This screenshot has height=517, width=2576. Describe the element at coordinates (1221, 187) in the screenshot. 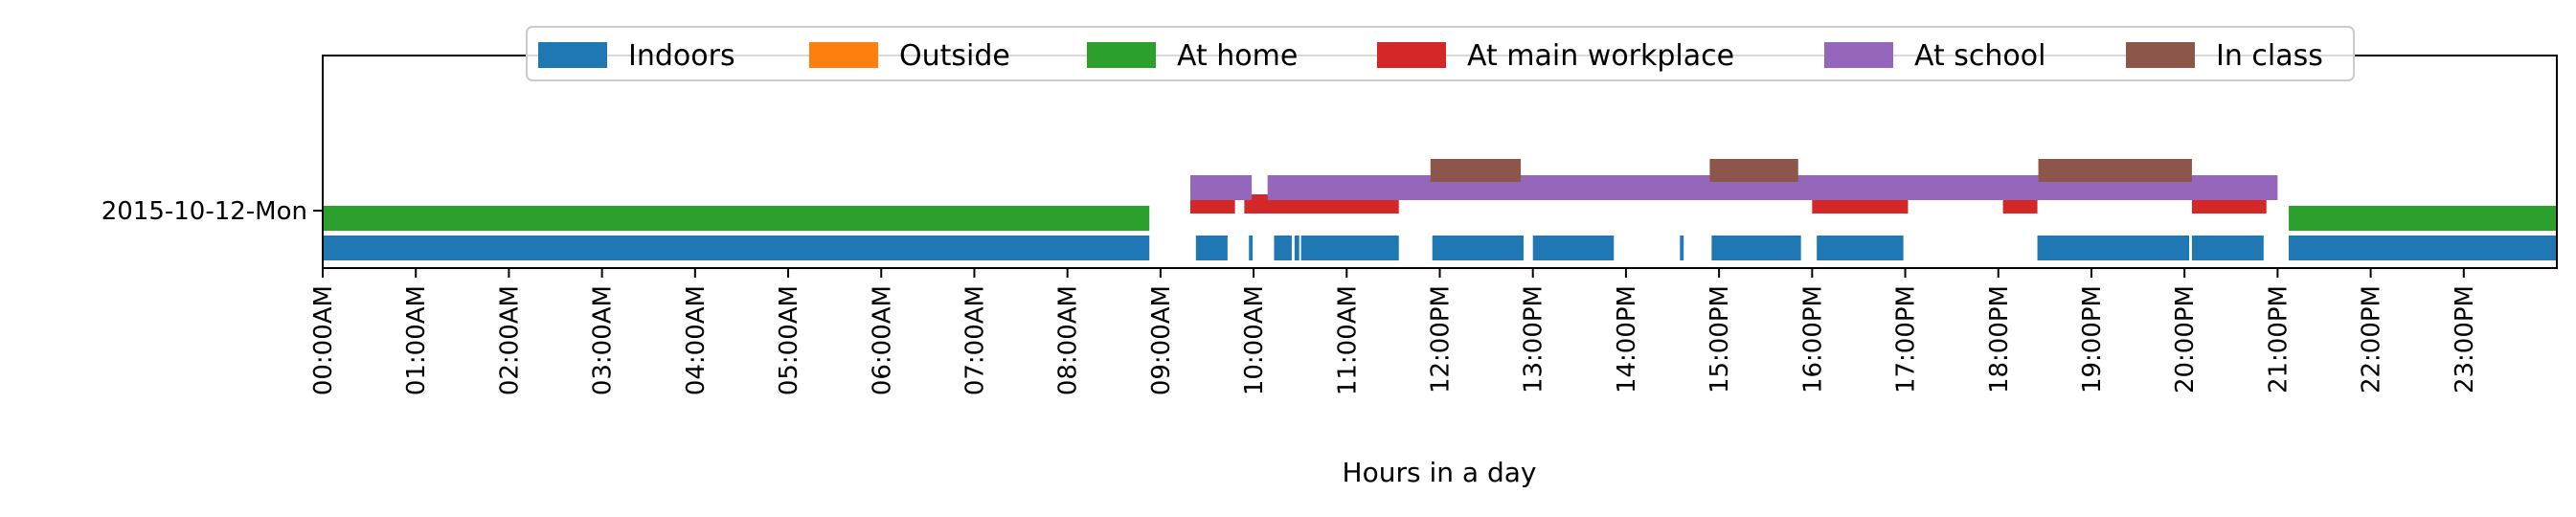

I see `at-school-bar` at that location.